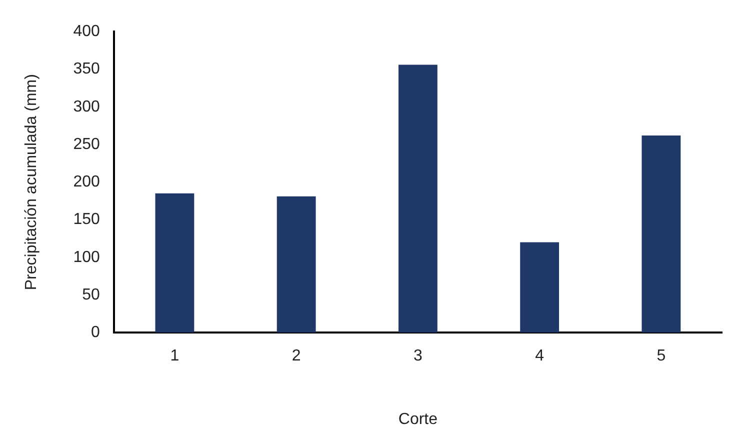 The width and height of the screenshot is (750, 446). I want to click on y-tick-label: 400, so click(86, 31).